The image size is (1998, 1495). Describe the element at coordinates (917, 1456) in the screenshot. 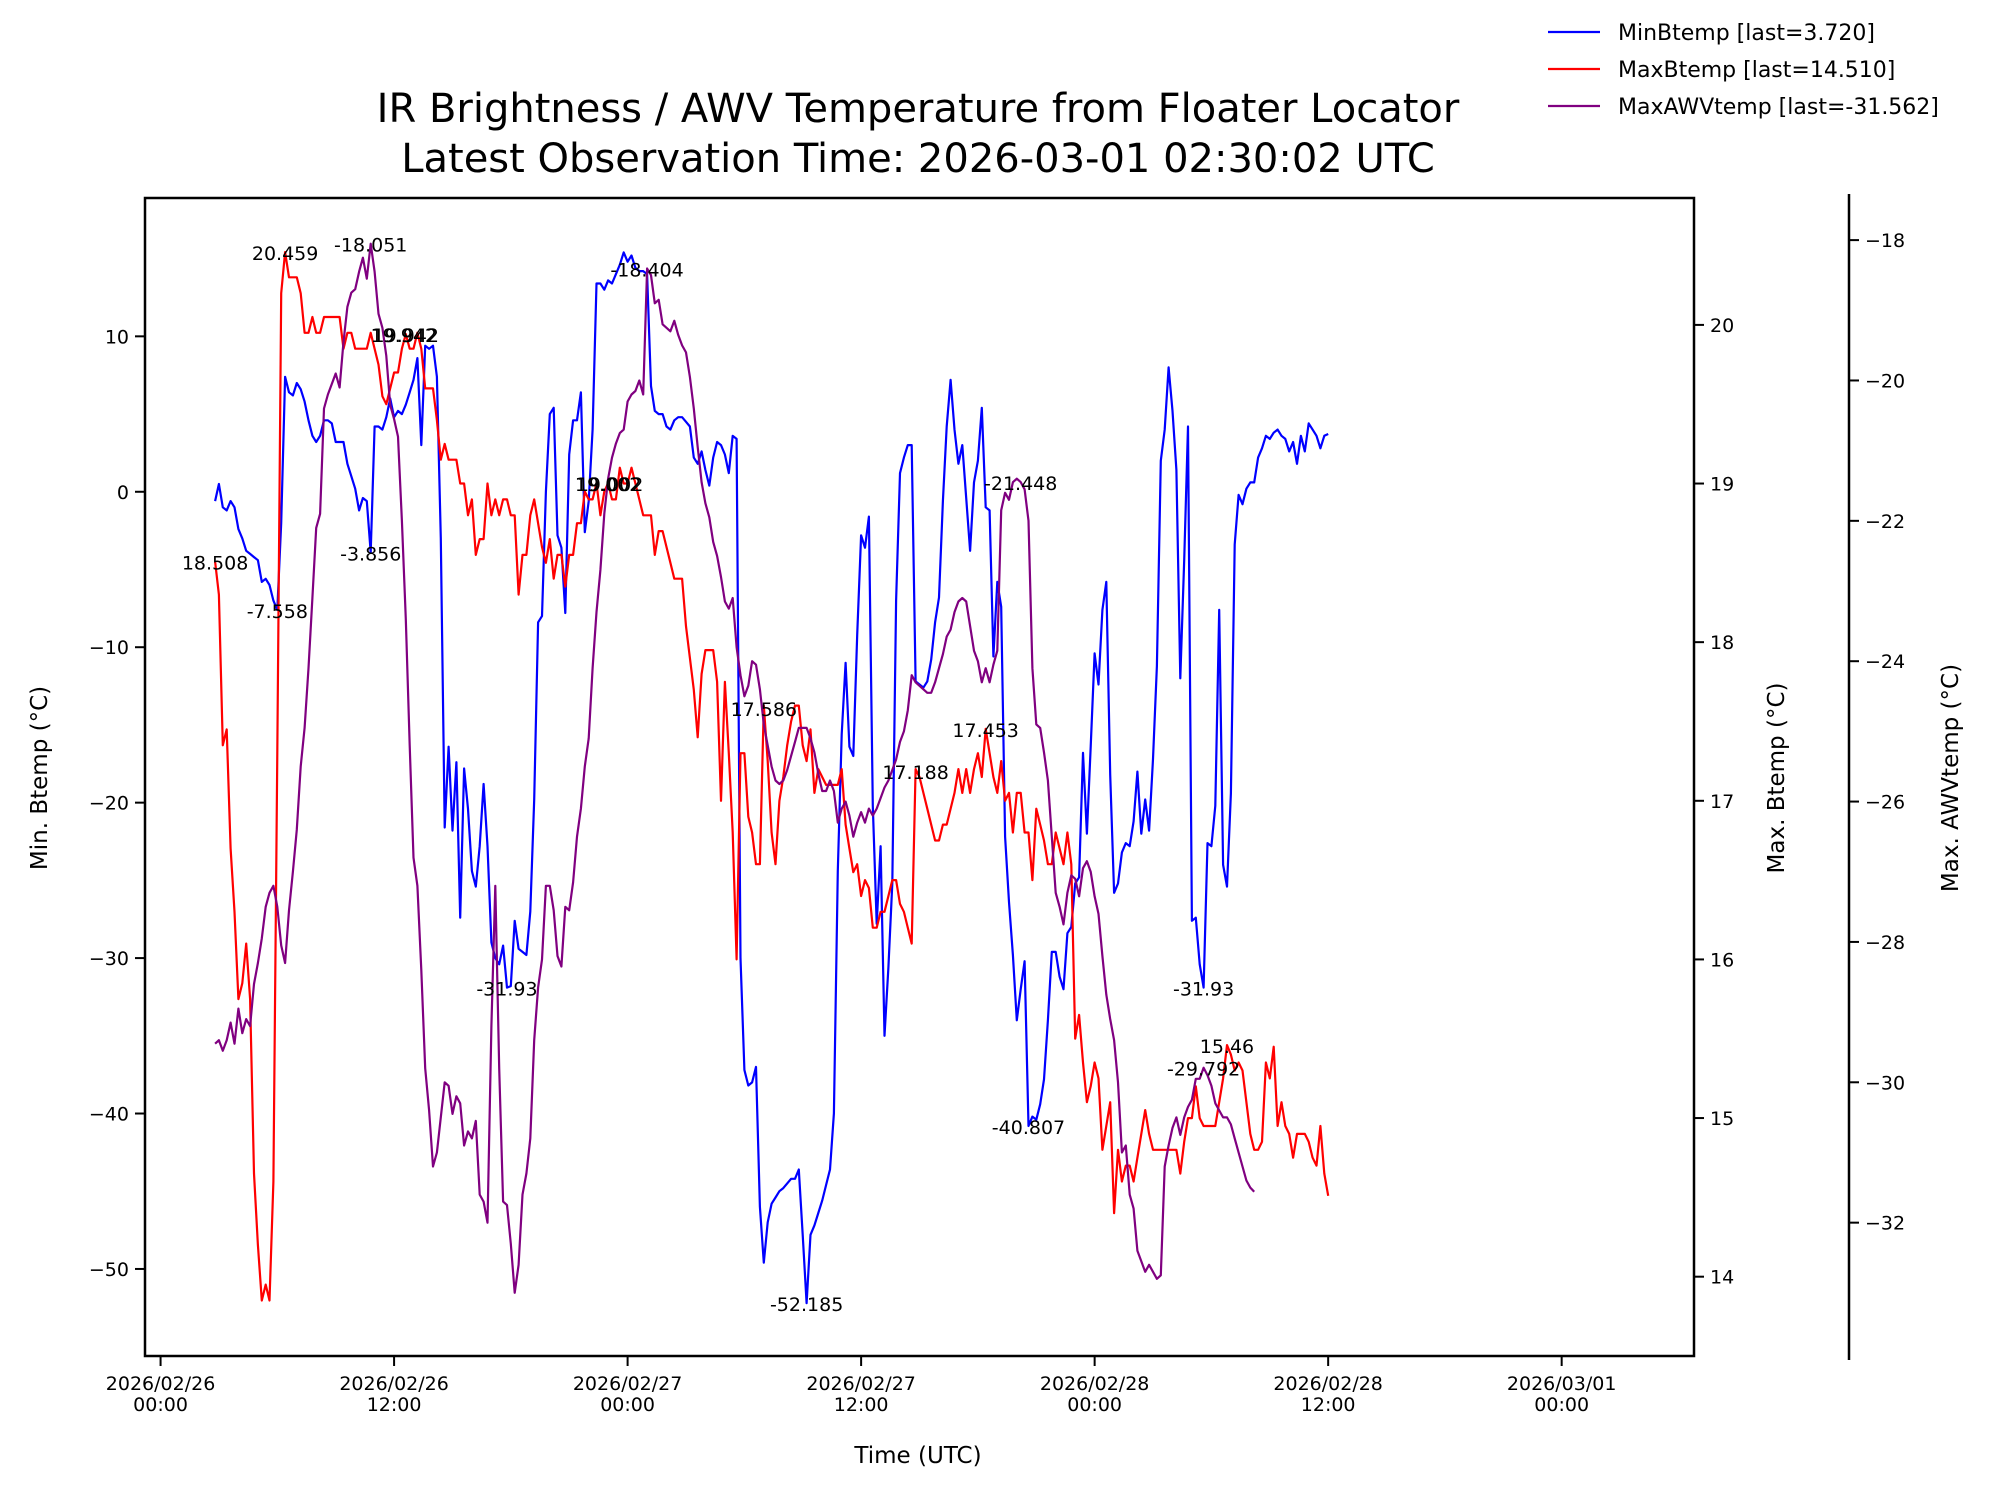

I see `x-axis-label: Time (UTC)` at that location.